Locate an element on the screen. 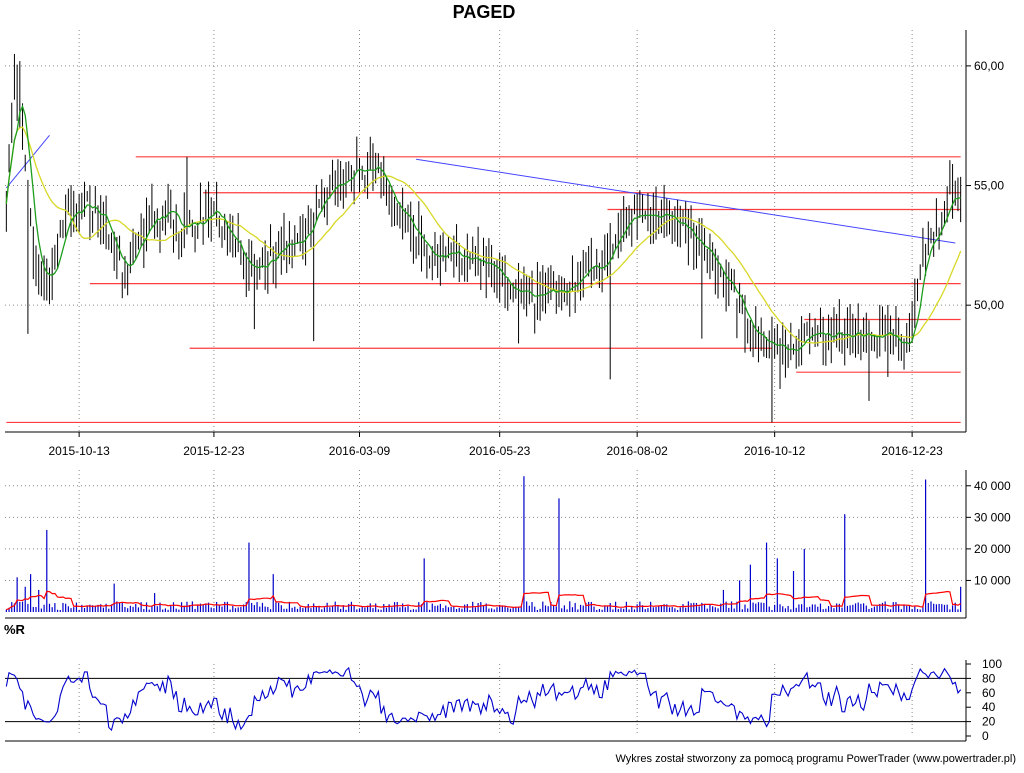  williams-r-label: %R is located at coordinates (15, 629).